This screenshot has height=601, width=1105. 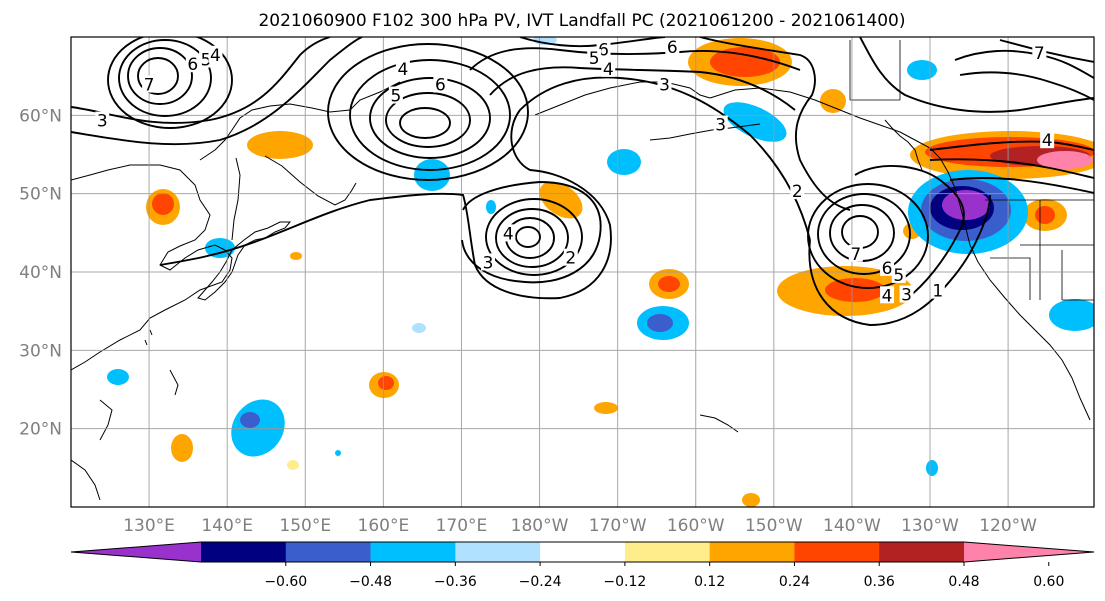 What do you see at coordinates (852, 526) in the screenshot?
I see `lon-tick-label: 140°W` at bounding box center [852, 526].